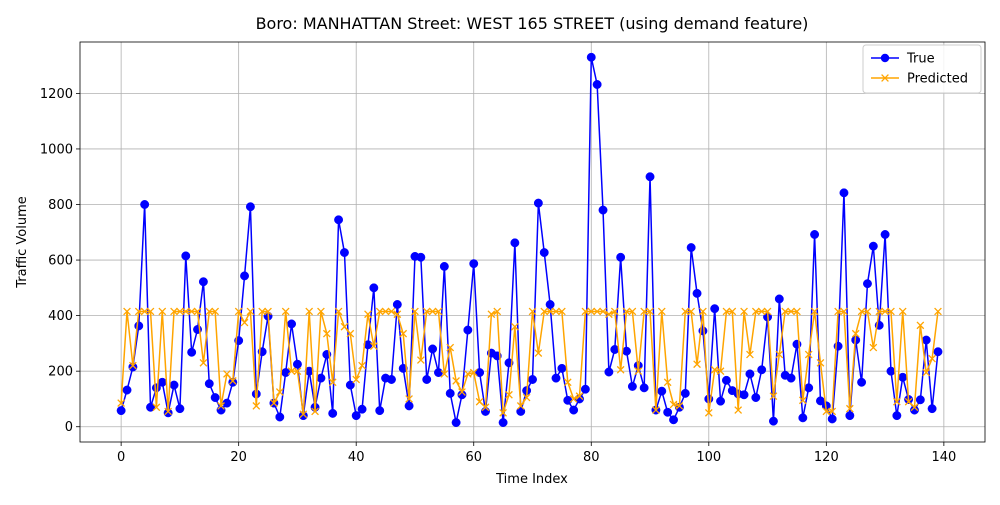 The width and height of the screenshot is (1000, 505). Describe the element at coordinates (826, 457) in the screenshot. I see `x-tick-label: 120` at that location.